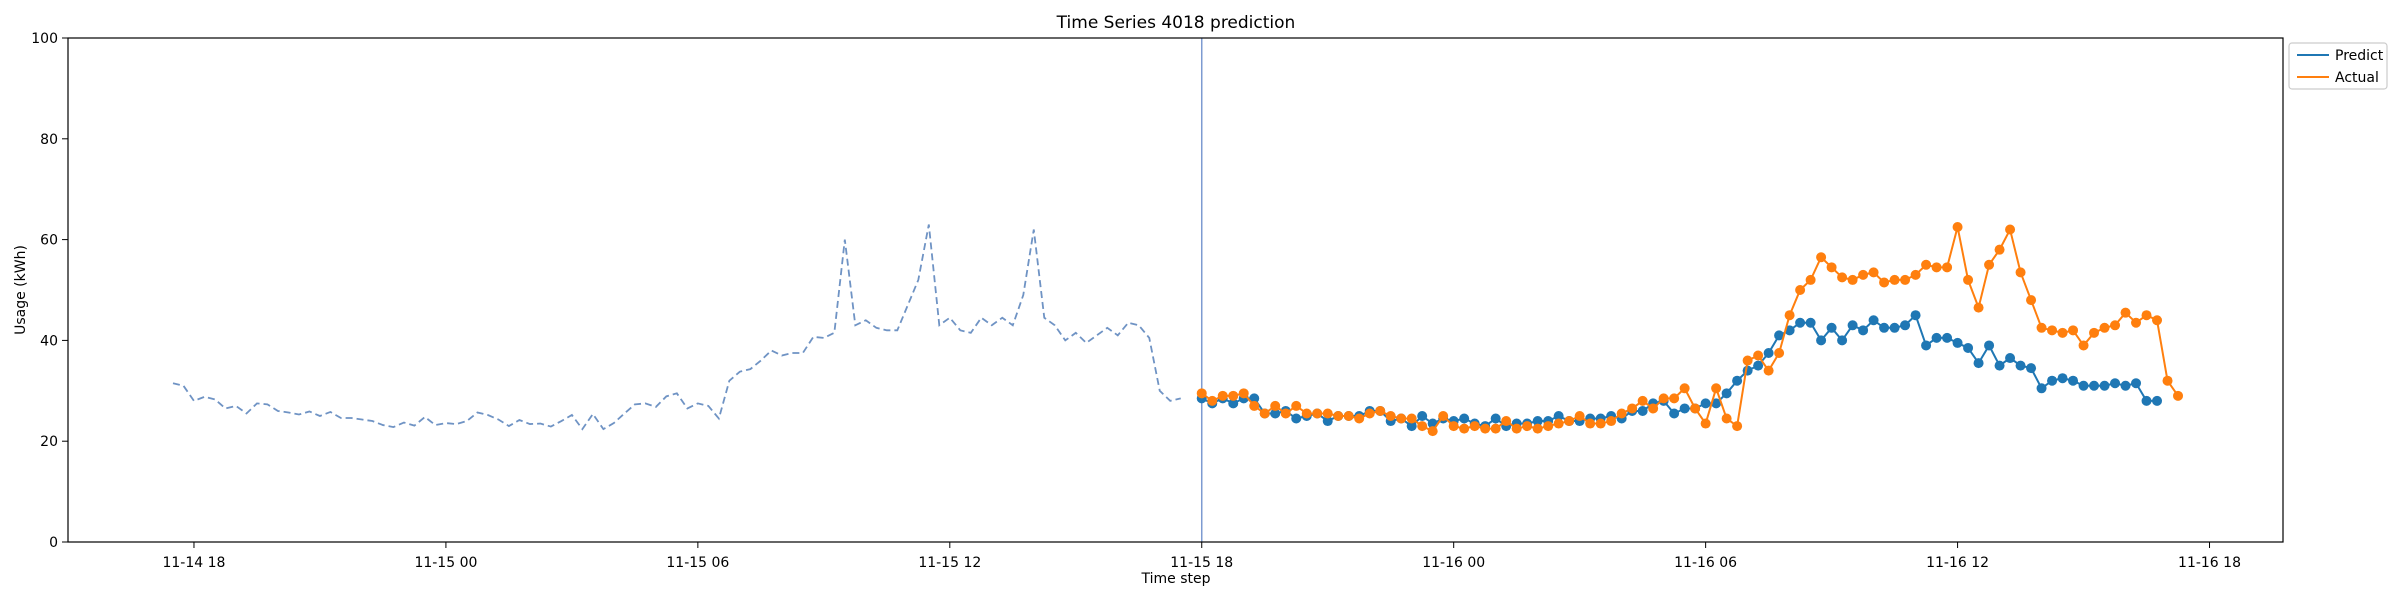  I want to click on legend-label-actual: Actual, so click(2357, 78).